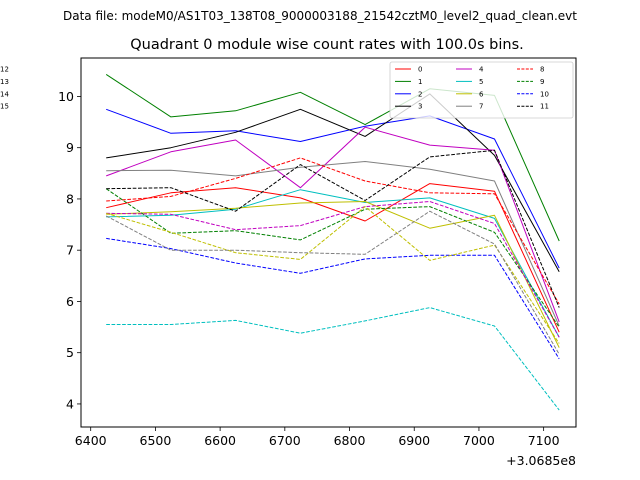  What do you see at coordinates (542, 70) in the screenshot?
I see `legend-label-8: 8` at bounding box center [542, 70].